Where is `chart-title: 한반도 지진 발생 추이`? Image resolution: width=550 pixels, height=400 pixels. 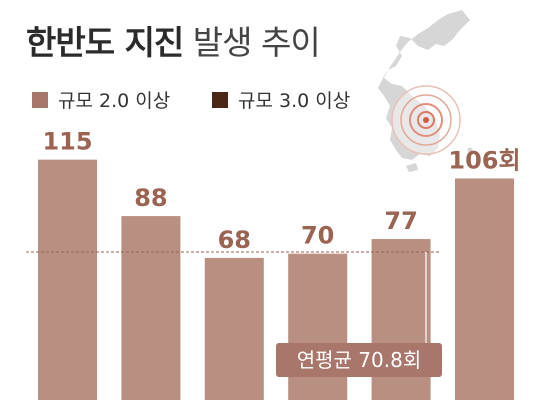 chart-title: 한반도 지진 발생 추이 is located at coordinates (173, 40).